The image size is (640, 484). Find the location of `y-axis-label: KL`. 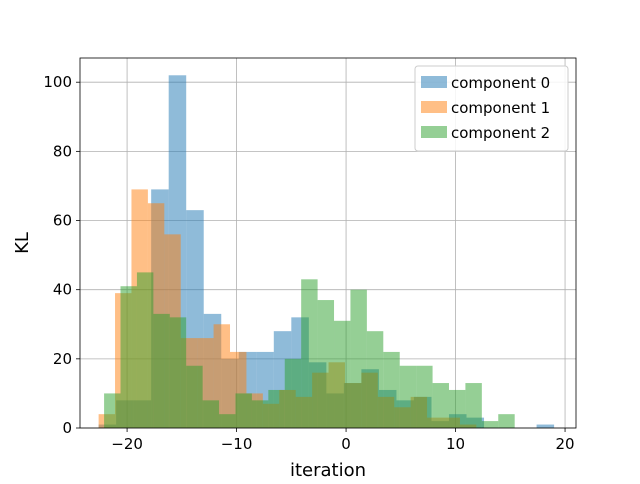

y-axis-label: KL is located at coordinates (22, 243).